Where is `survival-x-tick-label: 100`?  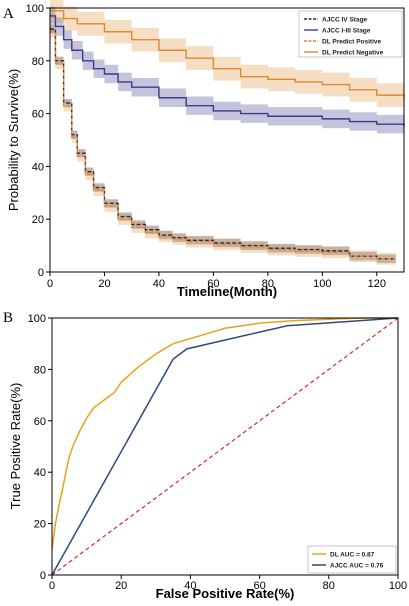 survival-x-tick-label: 100 is located at coordinates (322, 284).